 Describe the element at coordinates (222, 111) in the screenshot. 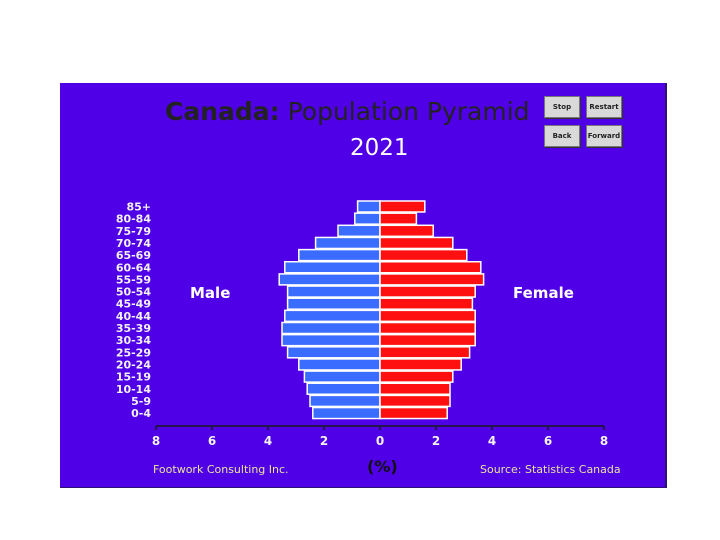

I see `title-country: Canada:` at that location.